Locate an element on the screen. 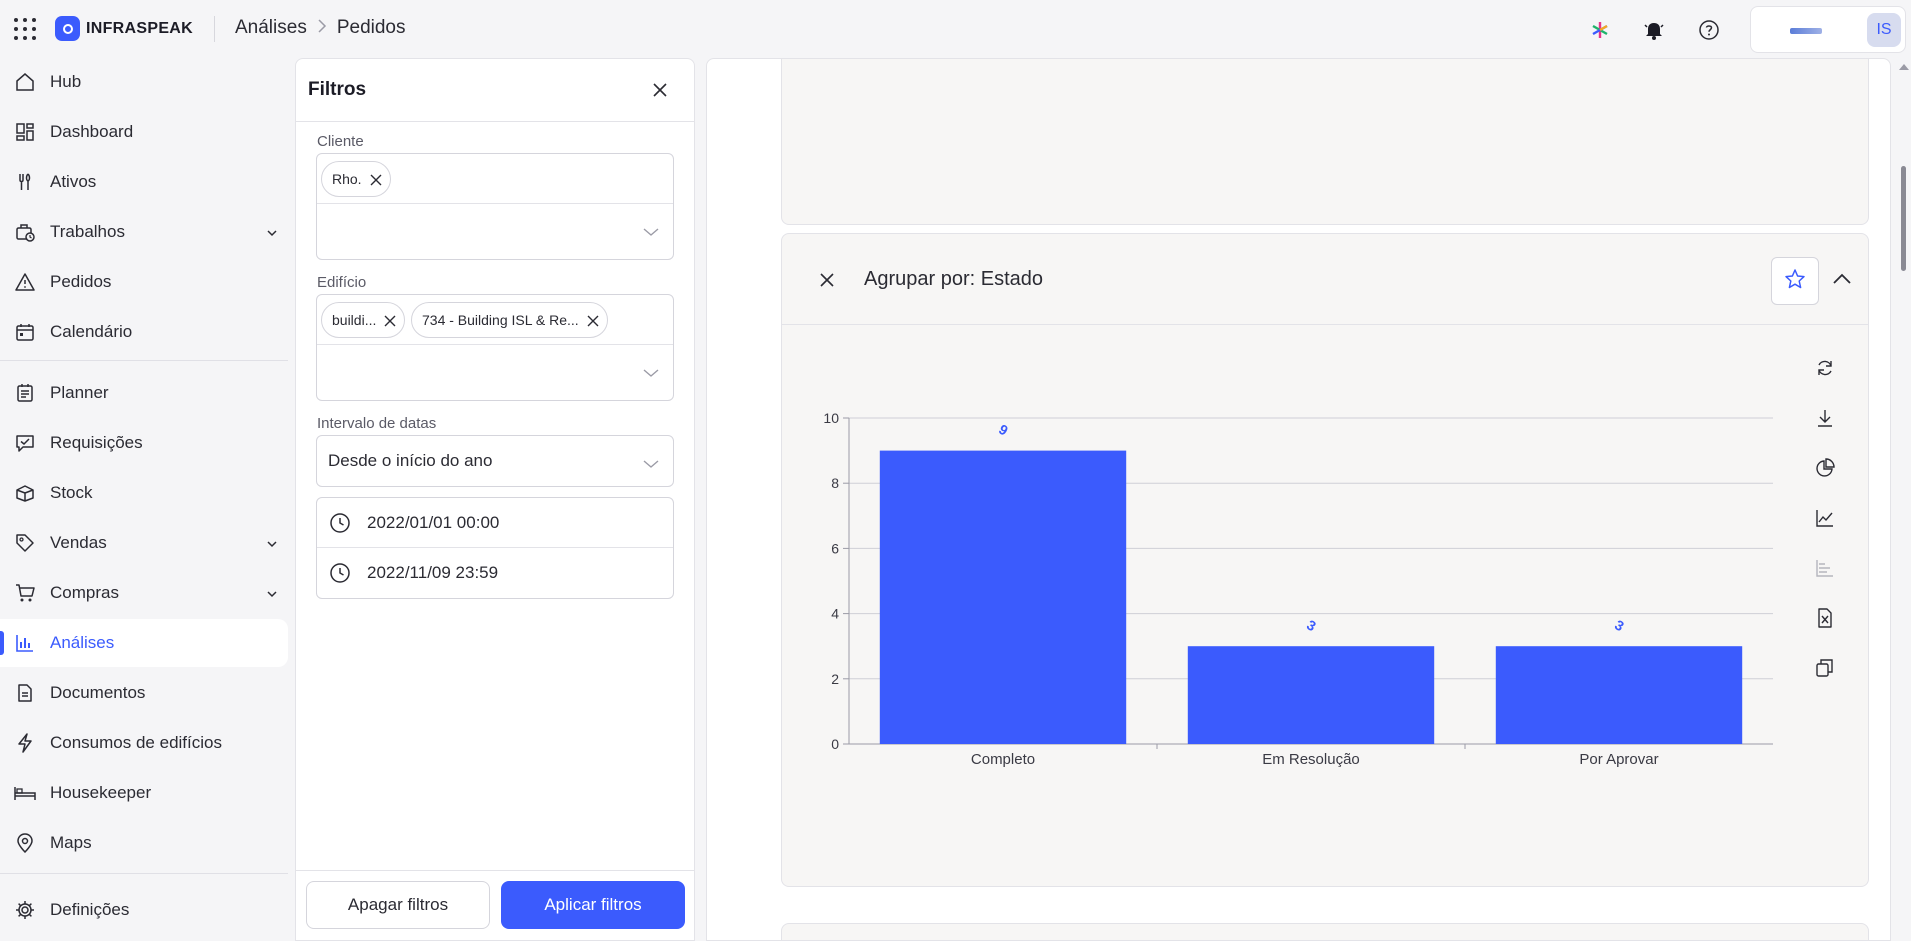  clear-filters-button: Apagar filtros is located at coordinates (398, 905).